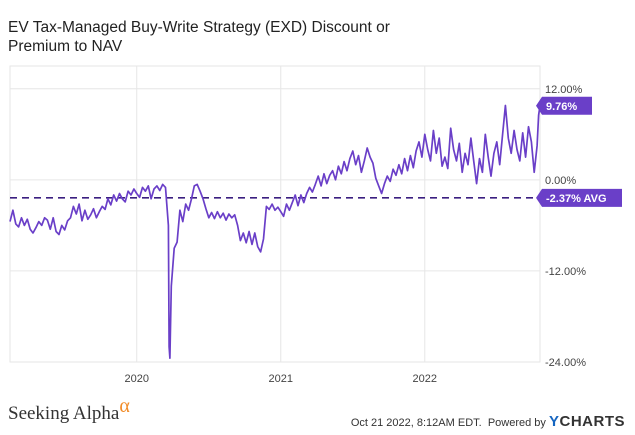 The image size is (635, 435). I want to click on value-flags: 9.76% -2.37% AVG, so click(579, 151).